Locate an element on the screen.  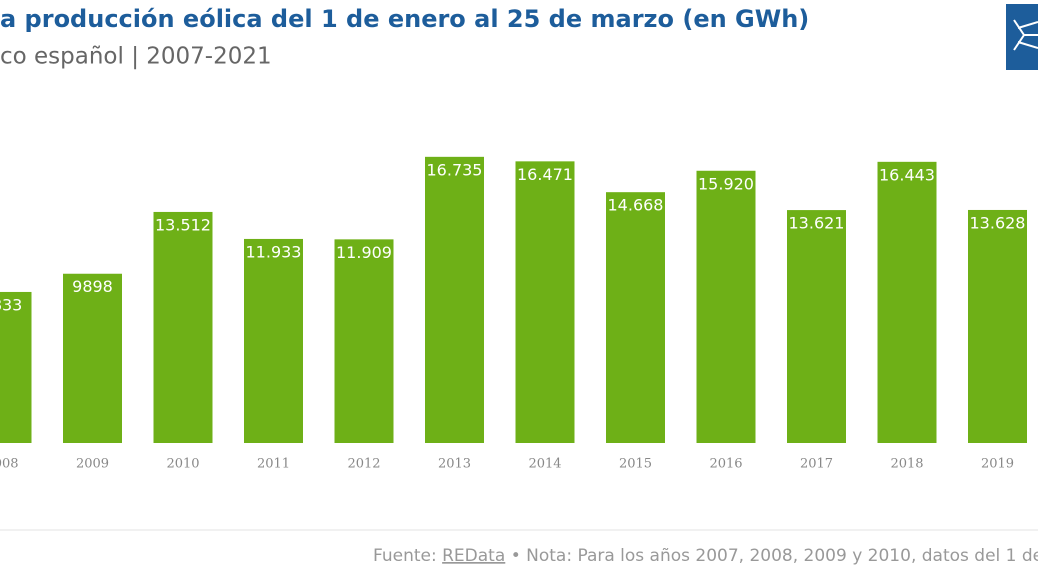
x-tick-label: 2018 is located at coordinates (906, 464).